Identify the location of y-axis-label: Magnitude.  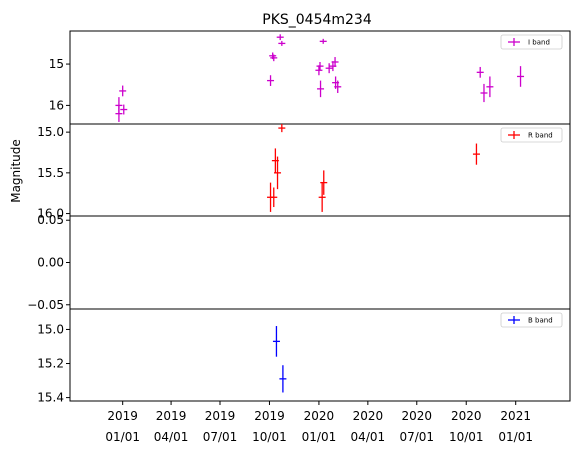
(16, 171).